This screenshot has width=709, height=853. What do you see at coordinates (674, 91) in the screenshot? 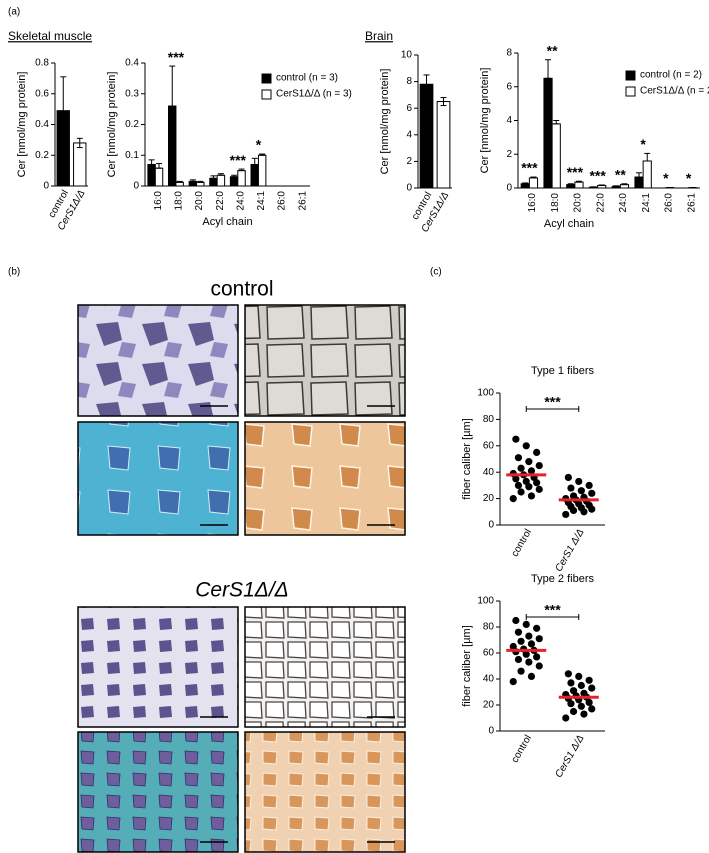
I see `legend-label: CerS1Δ/Δ (n = 2)` at bounding box center [674, 91].